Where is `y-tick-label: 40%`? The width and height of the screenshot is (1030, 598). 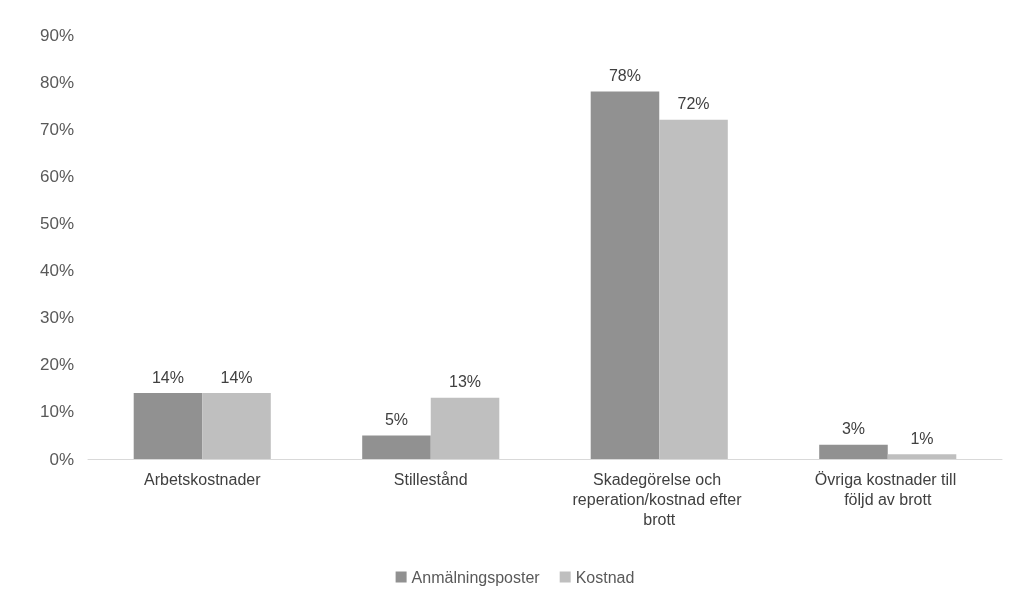 y-tick-label: 40% is located at coordinates (56, 271).